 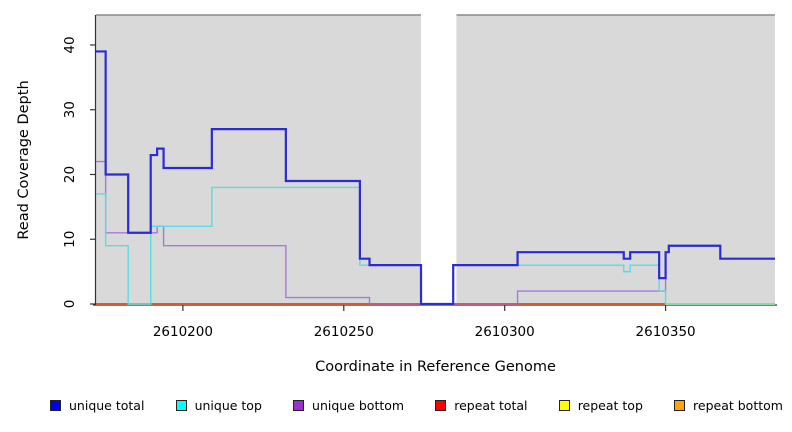 What do you see at coordinates (70, 109) in the screenshot?
I see `y-tick-label: 30` at bounding box center [70, 109].